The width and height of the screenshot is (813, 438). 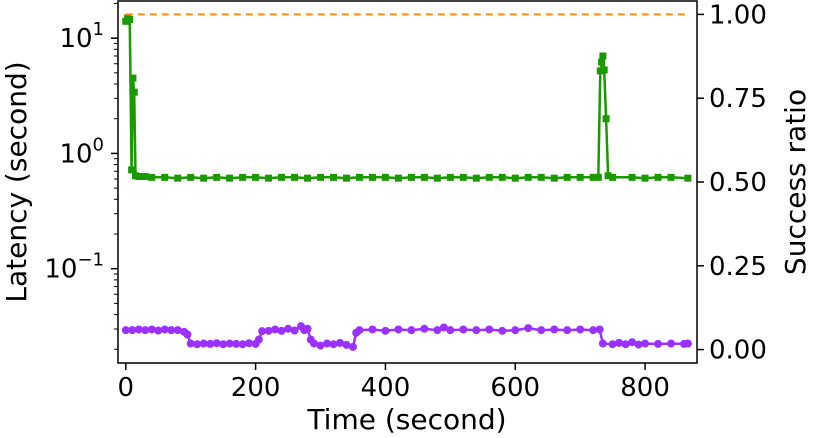 What do you see at coordinates (645, 388) in the screenshot?
I see `x-tick-label: 800` at bounding box center [645, 388].